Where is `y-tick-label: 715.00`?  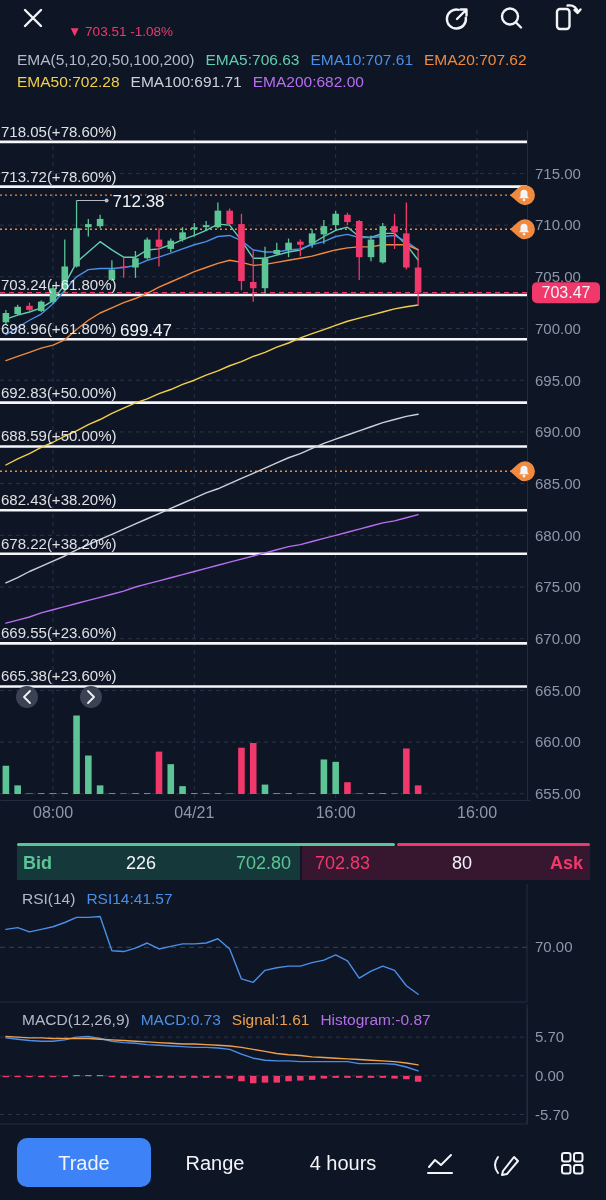
y-tick-label: 715.00 is located at coordinates (558, 173).